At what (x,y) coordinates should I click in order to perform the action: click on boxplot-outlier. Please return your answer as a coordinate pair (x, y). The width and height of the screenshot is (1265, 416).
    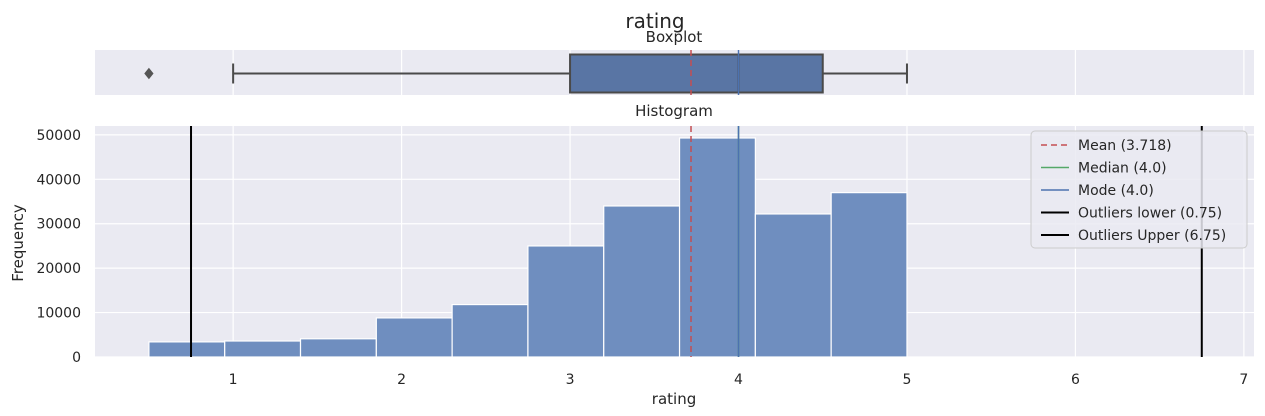
    Looking at the image, I should click on (149, 73).